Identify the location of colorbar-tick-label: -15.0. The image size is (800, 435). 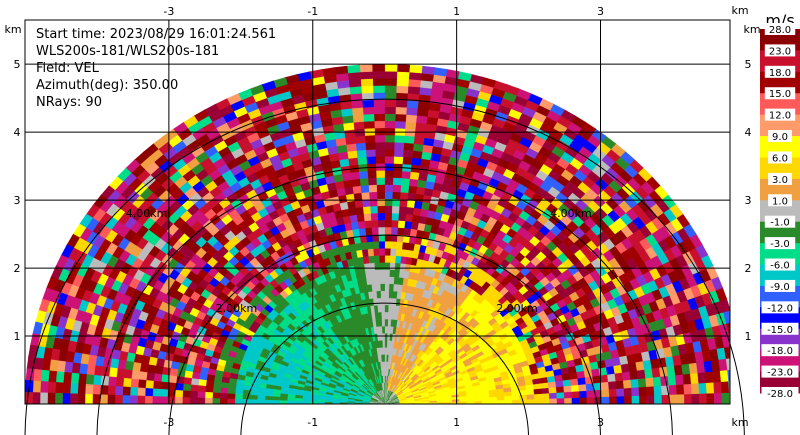
(780, 330).